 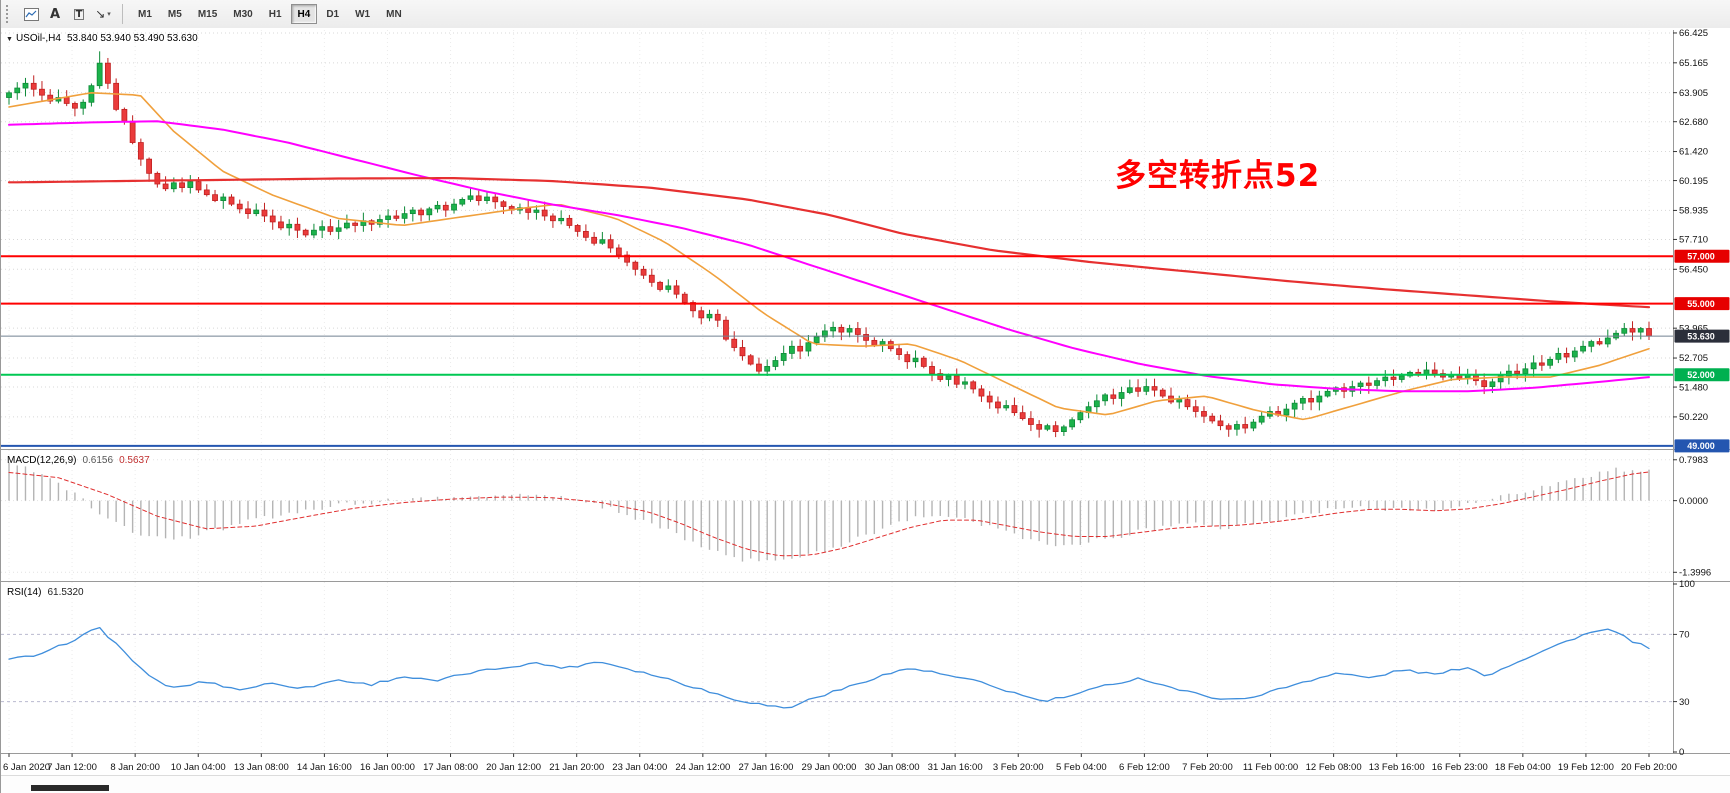 I want to click on time-label: 11 Feb 00:00, so click(x=1270, y=767).